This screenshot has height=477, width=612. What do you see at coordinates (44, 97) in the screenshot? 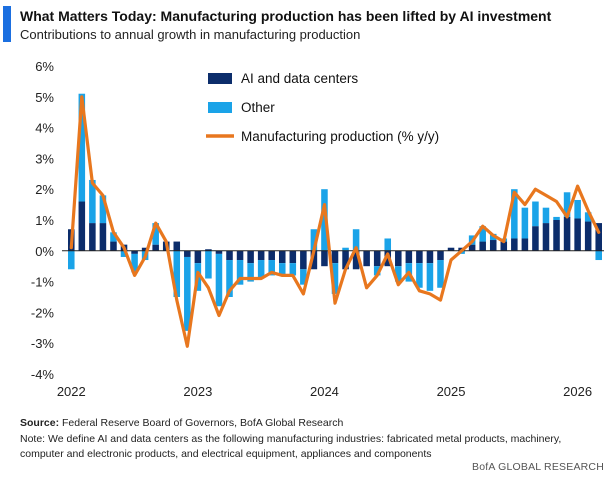
I see `y-tick-label: 5%` at bounding box center [44, 97].